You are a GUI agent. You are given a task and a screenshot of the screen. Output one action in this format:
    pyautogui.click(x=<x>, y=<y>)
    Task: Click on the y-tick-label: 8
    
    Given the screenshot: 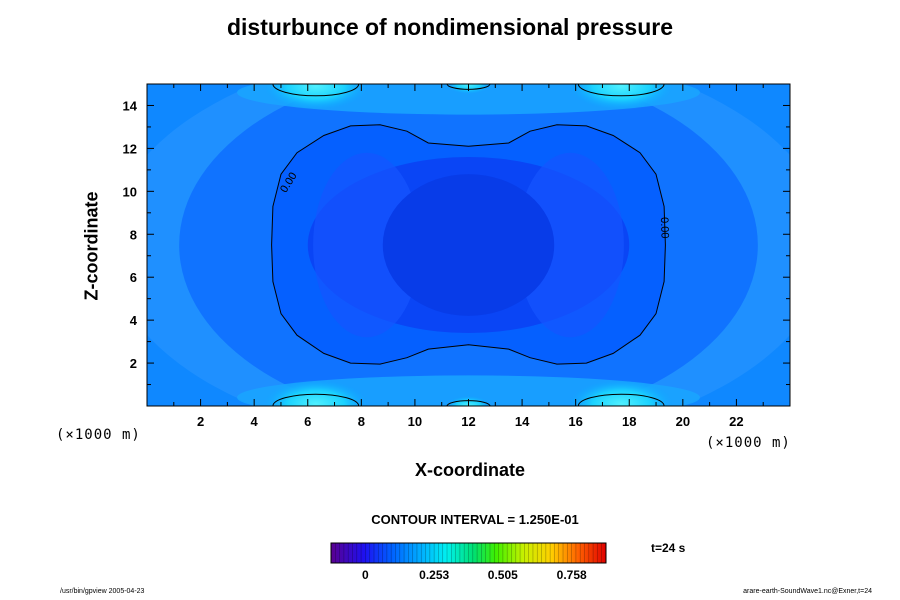 What is the action you would take?
    pyautogui.click(x=133, y=234)
    